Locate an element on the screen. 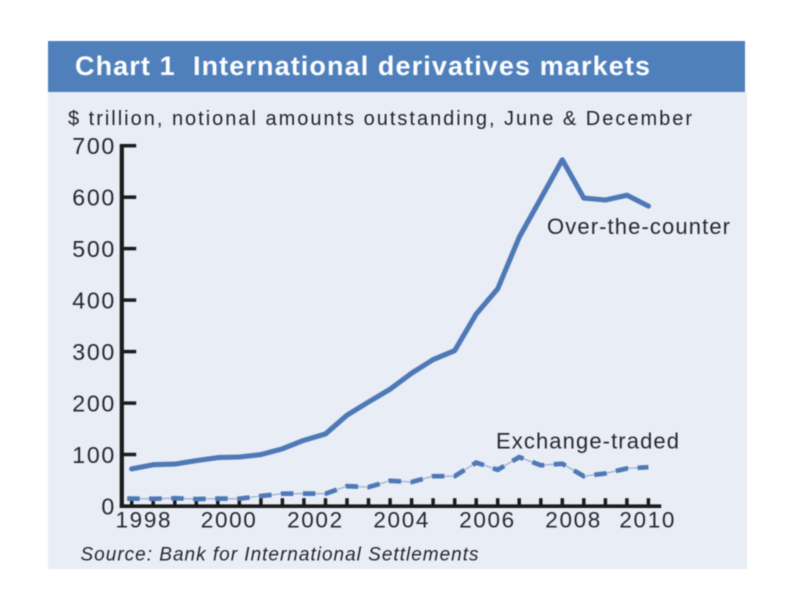 Image resolution: width=800 pixels, height=600 pixels. svg-text: 100 is located at coordinates (93, 455).